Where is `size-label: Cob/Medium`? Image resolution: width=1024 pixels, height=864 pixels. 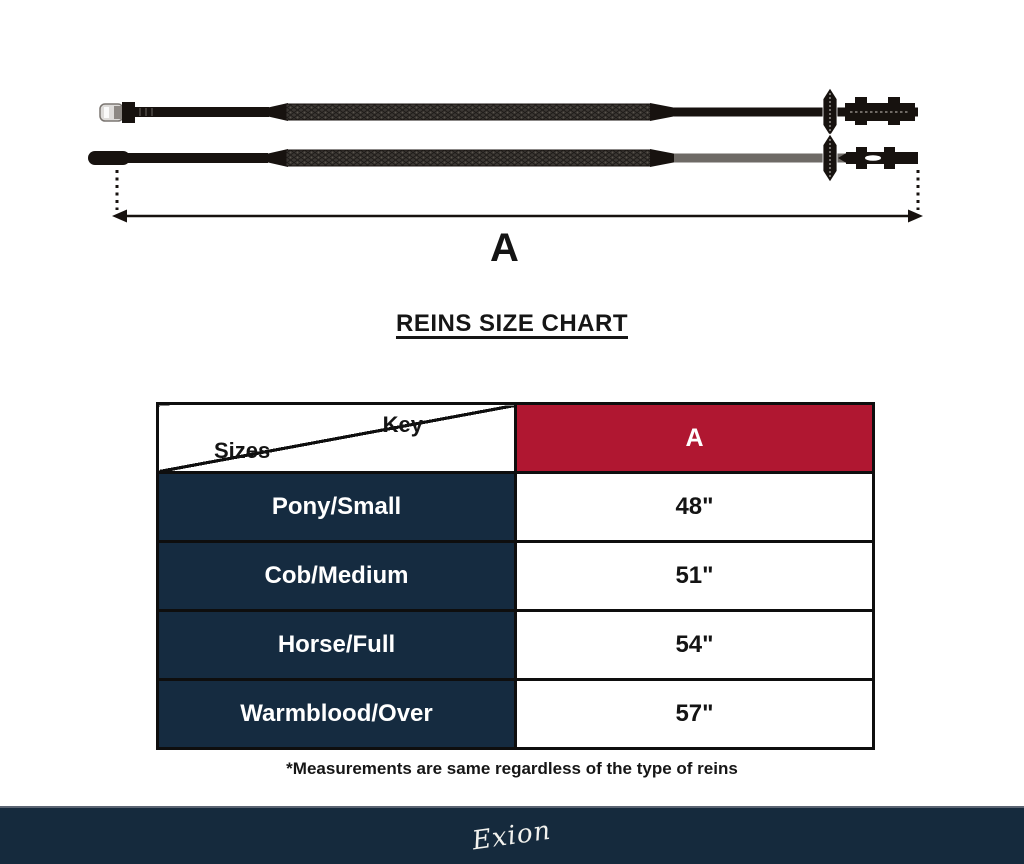
size-label: Cob/Medium is located at coordinates (336, 576).